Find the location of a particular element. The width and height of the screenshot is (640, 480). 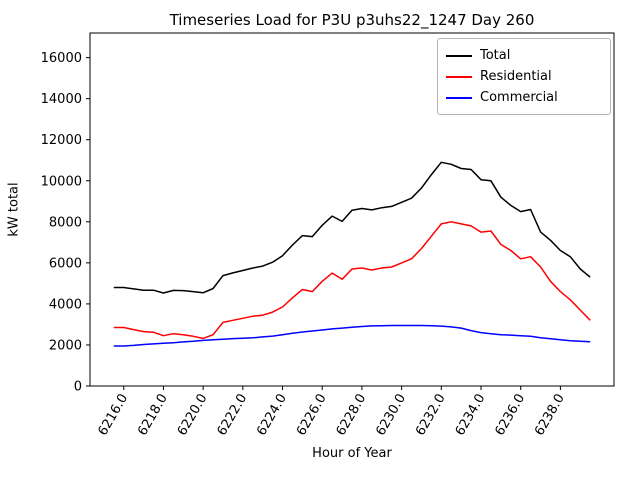

legend-item-total: Total is located at coordinates (524, 55).